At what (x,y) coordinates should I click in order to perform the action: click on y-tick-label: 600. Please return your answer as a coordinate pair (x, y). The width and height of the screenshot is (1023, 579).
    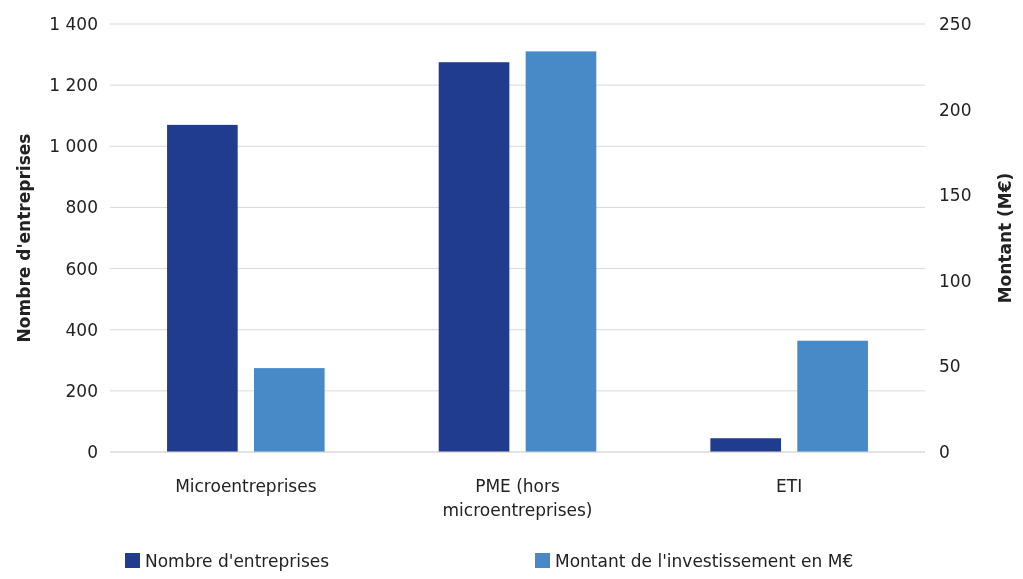
    Looking at the image, I should click on (81, 268).